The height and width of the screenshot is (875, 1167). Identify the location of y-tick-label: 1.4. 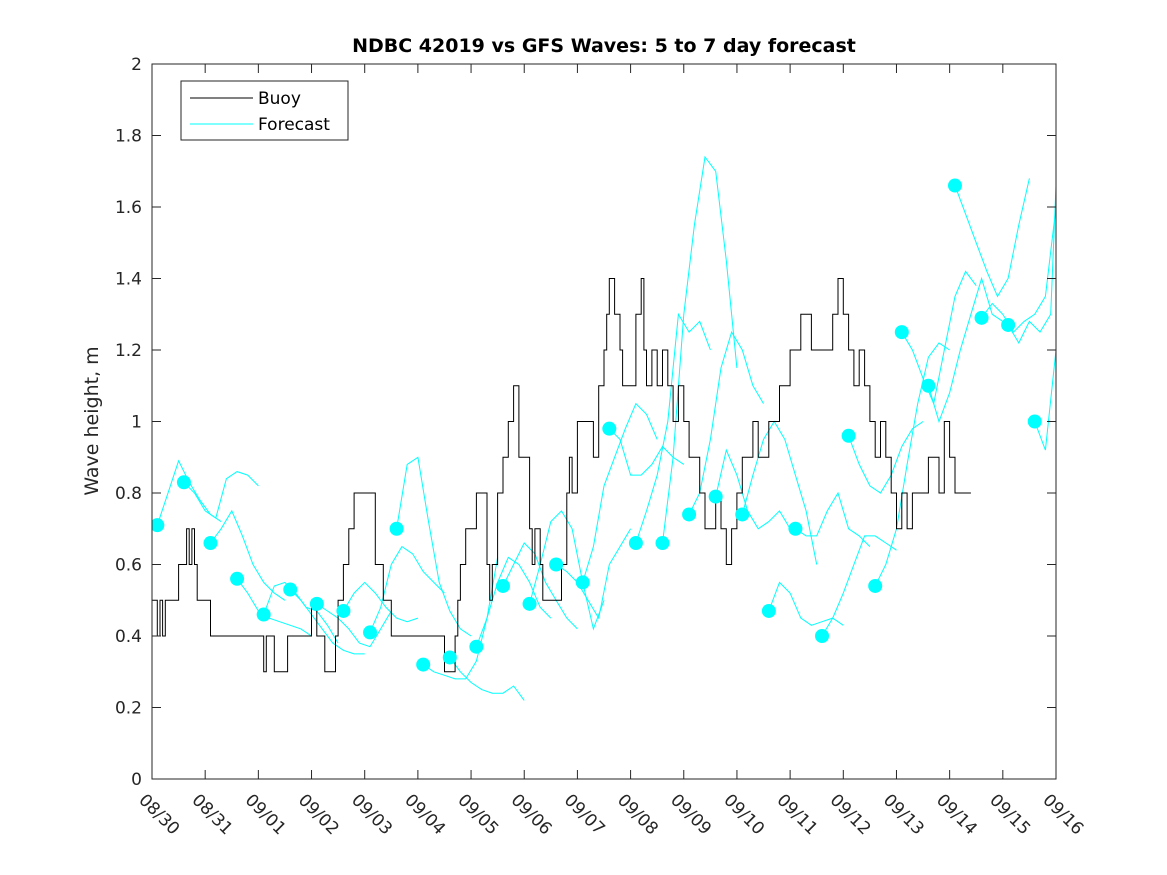
(128, 280).